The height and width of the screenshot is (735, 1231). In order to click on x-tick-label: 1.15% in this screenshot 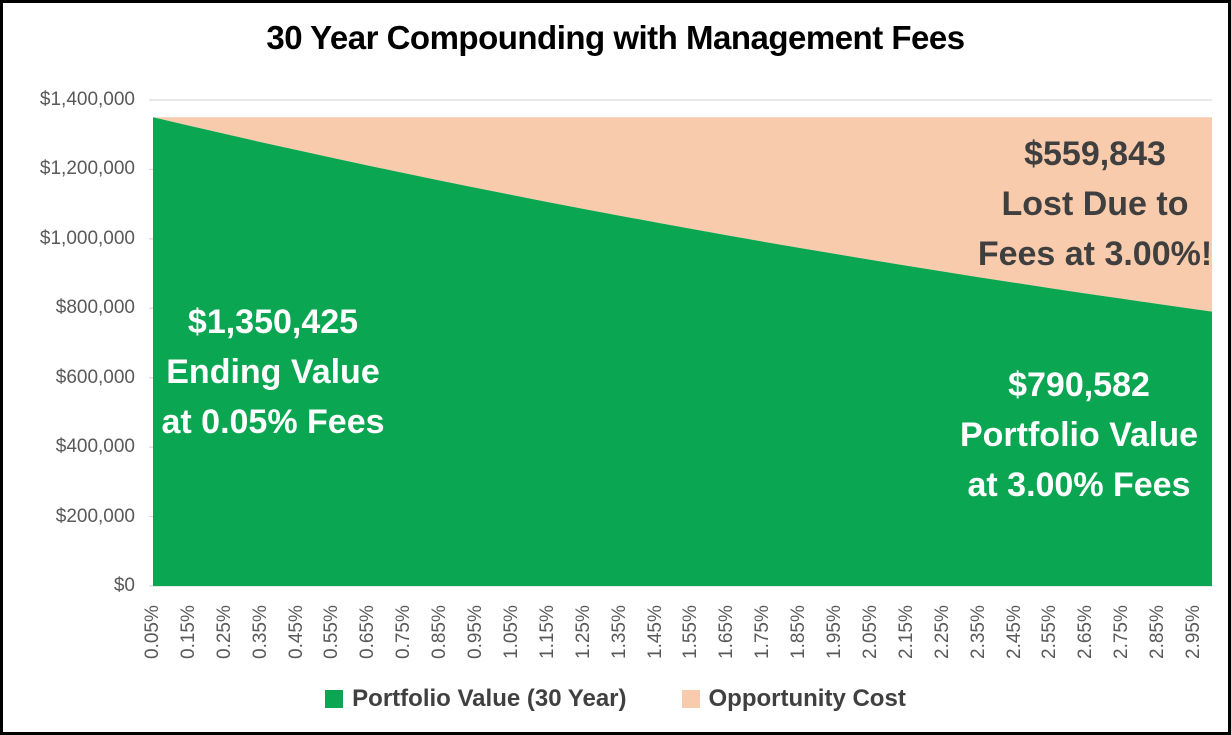, I will do `click(547, 632)`.